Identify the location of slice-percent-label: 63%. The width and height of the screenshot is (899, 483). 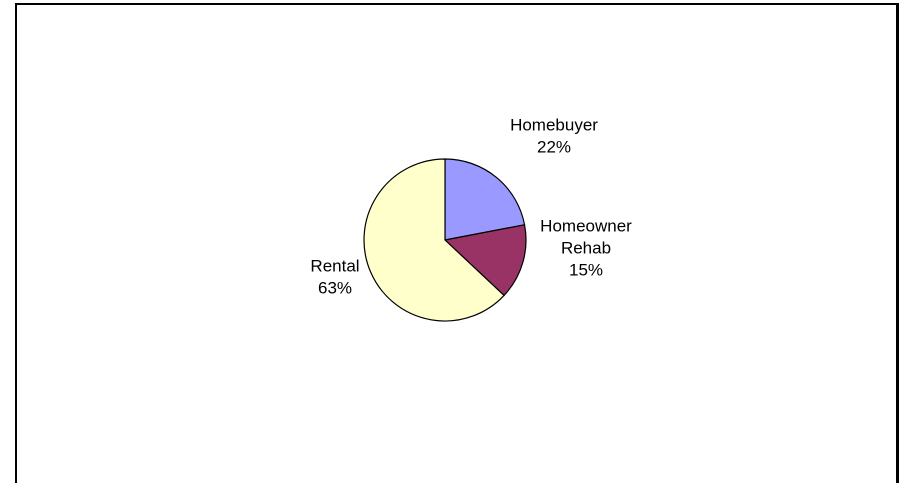
(335, 287).